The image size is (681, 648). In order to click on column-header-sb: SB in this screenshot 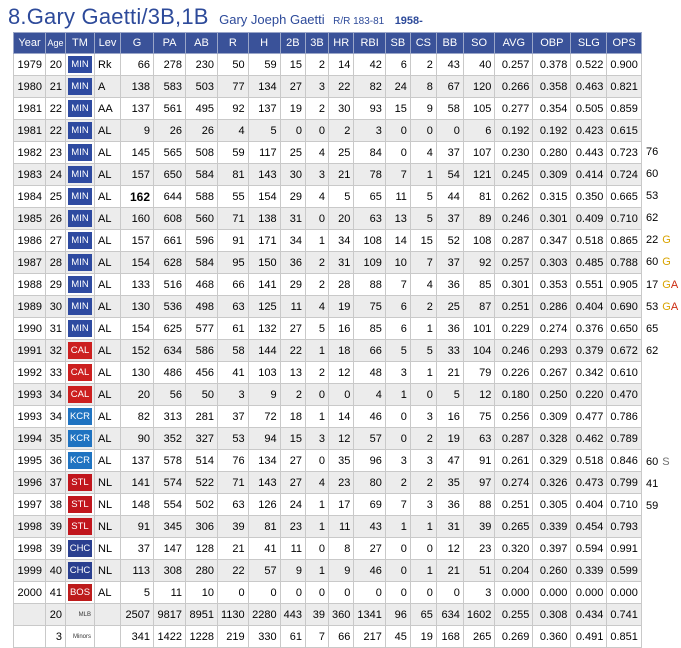, I will do `click(397, 43)`.